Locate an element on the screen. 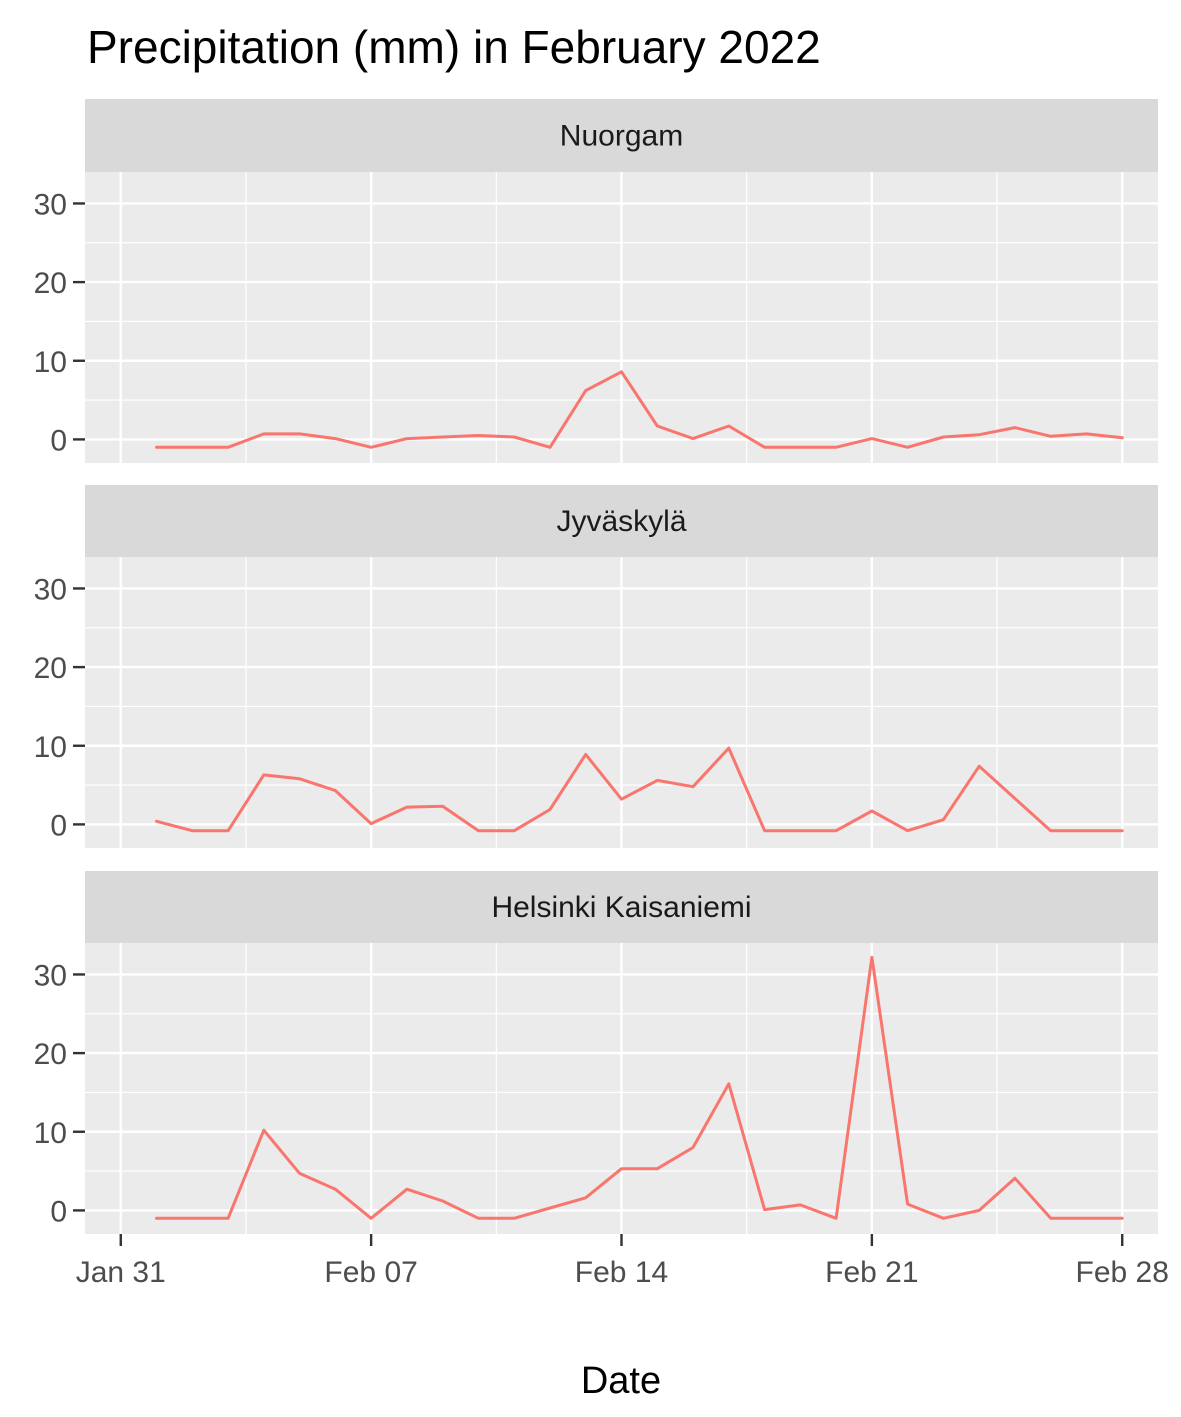 The width and height of the screenshot is (1181, 1417). facet-strip-label: Nuorgam is located at coordinates (621, 136).